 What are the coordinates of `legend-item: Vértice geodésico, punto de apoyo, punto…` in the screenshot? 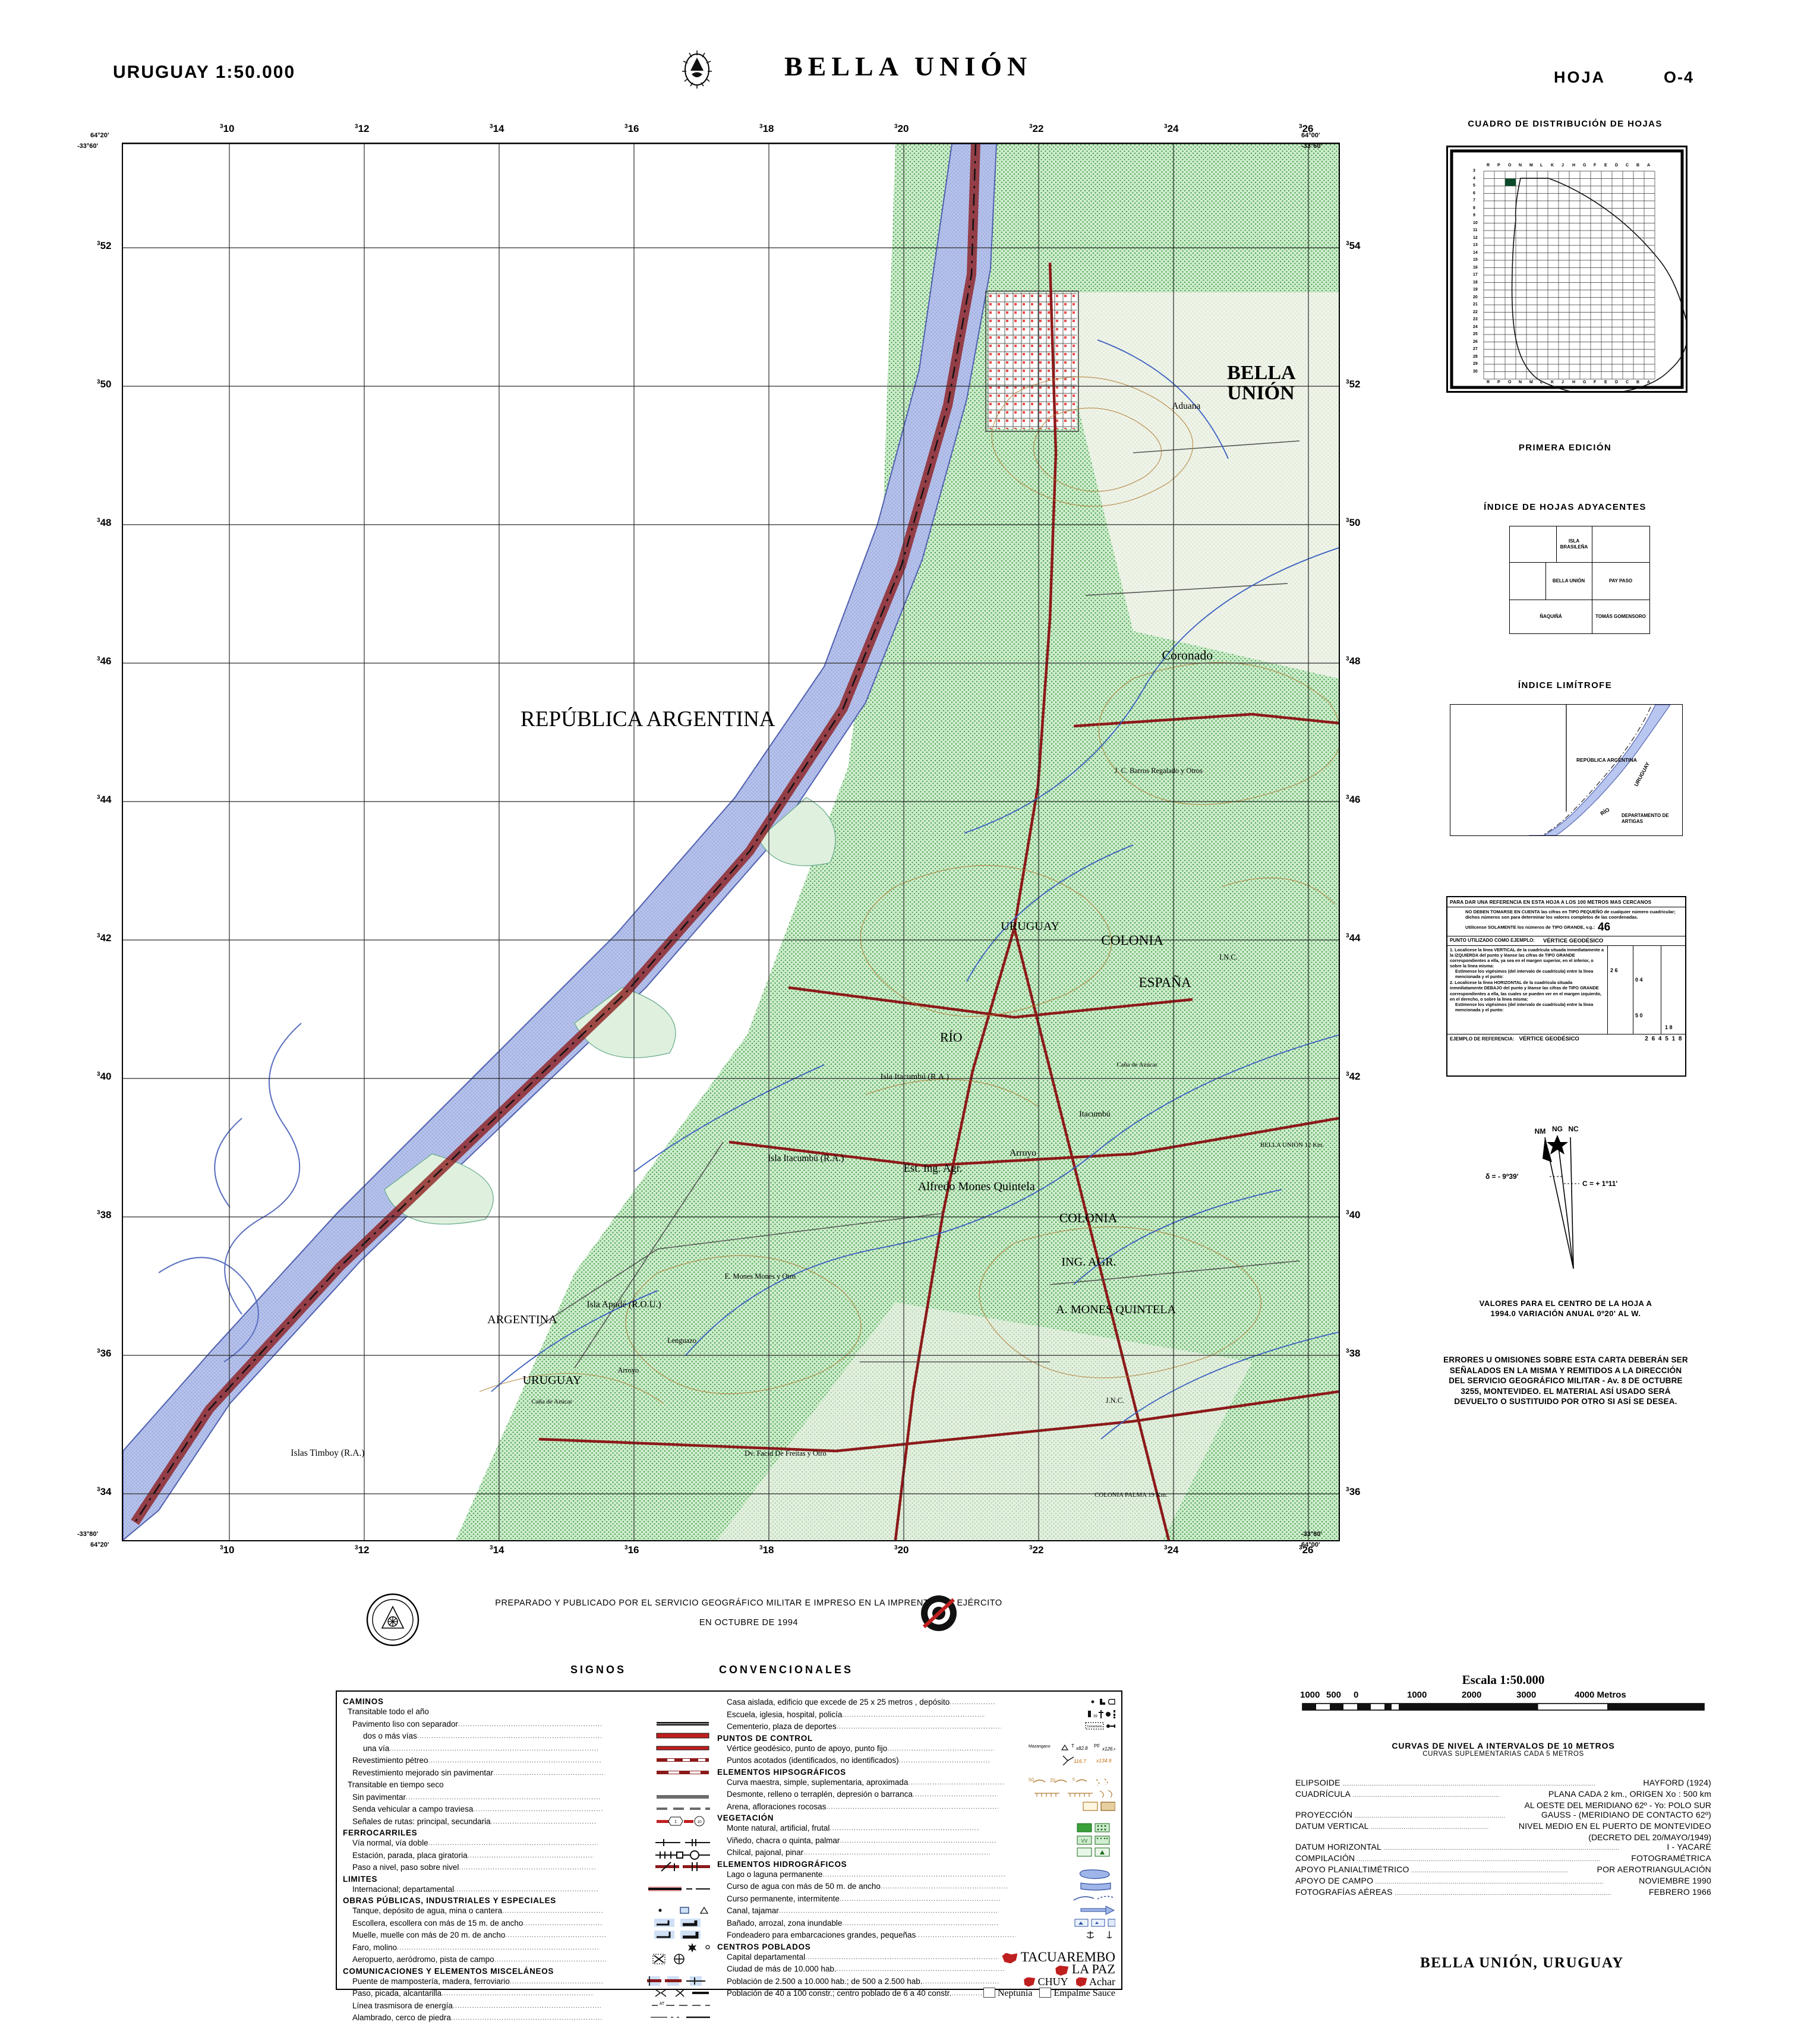 It's located at (916, 1749).